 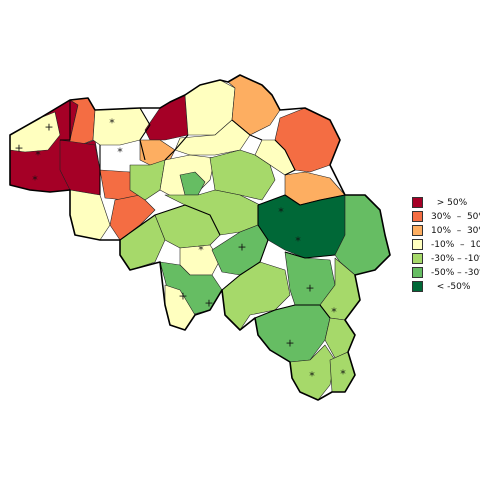 I want to click on legend-row: -30% – -10%, so click(x=446, y=259).